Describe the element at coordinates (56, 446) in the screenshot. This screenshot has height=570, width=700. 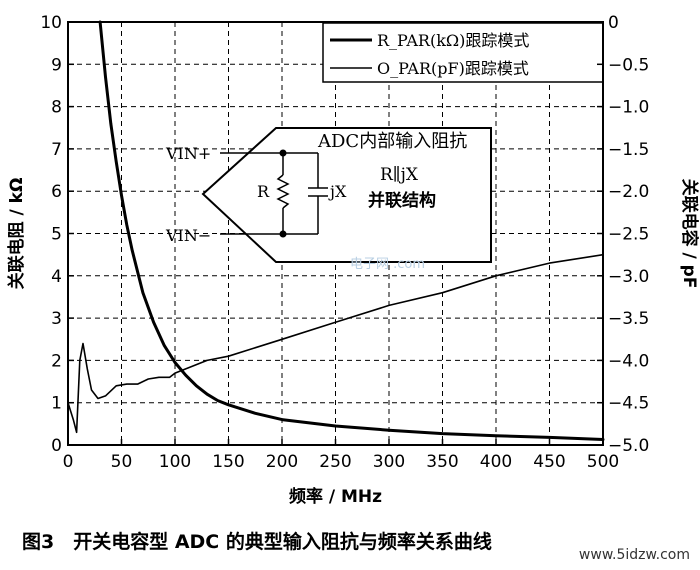
I see `y-left-tick-label: 0` at that location.